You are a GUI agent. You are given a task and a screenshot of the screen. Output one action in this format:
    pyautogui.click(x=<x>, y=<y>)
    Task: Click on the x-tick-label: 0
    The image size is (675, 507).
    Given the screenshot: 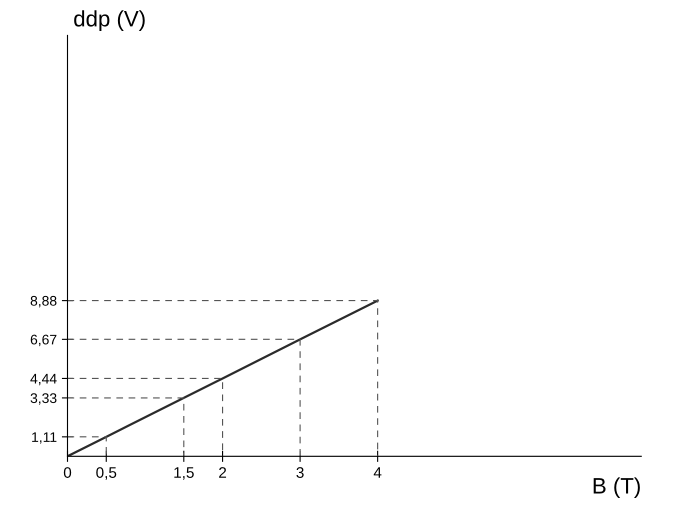 What is the action you would take?
    pyautogui.click(x=68, y=472)
    